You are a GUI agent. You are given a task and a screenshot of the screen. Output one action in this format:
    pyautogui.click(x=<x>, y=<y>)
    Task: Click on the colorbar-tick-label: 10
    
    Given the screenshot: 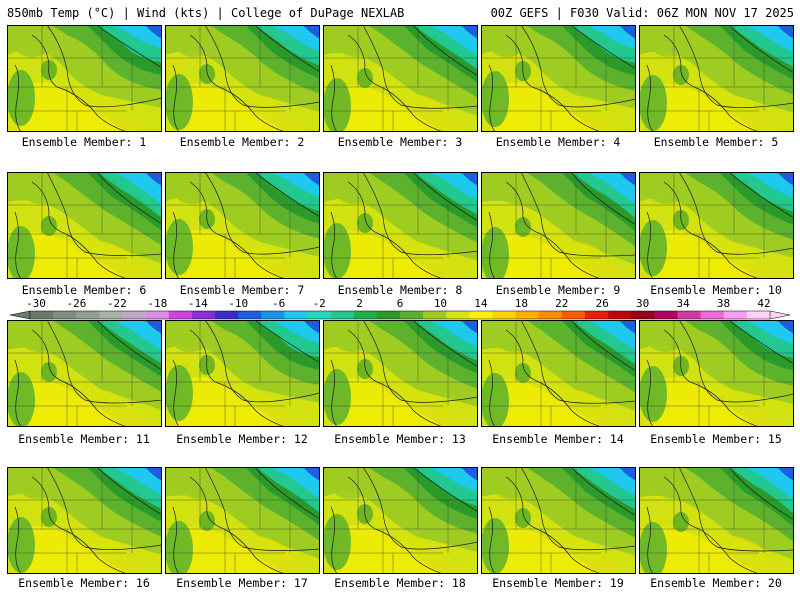 What is the action you would take?
    pyautogui.click(x=440, y=303)
    